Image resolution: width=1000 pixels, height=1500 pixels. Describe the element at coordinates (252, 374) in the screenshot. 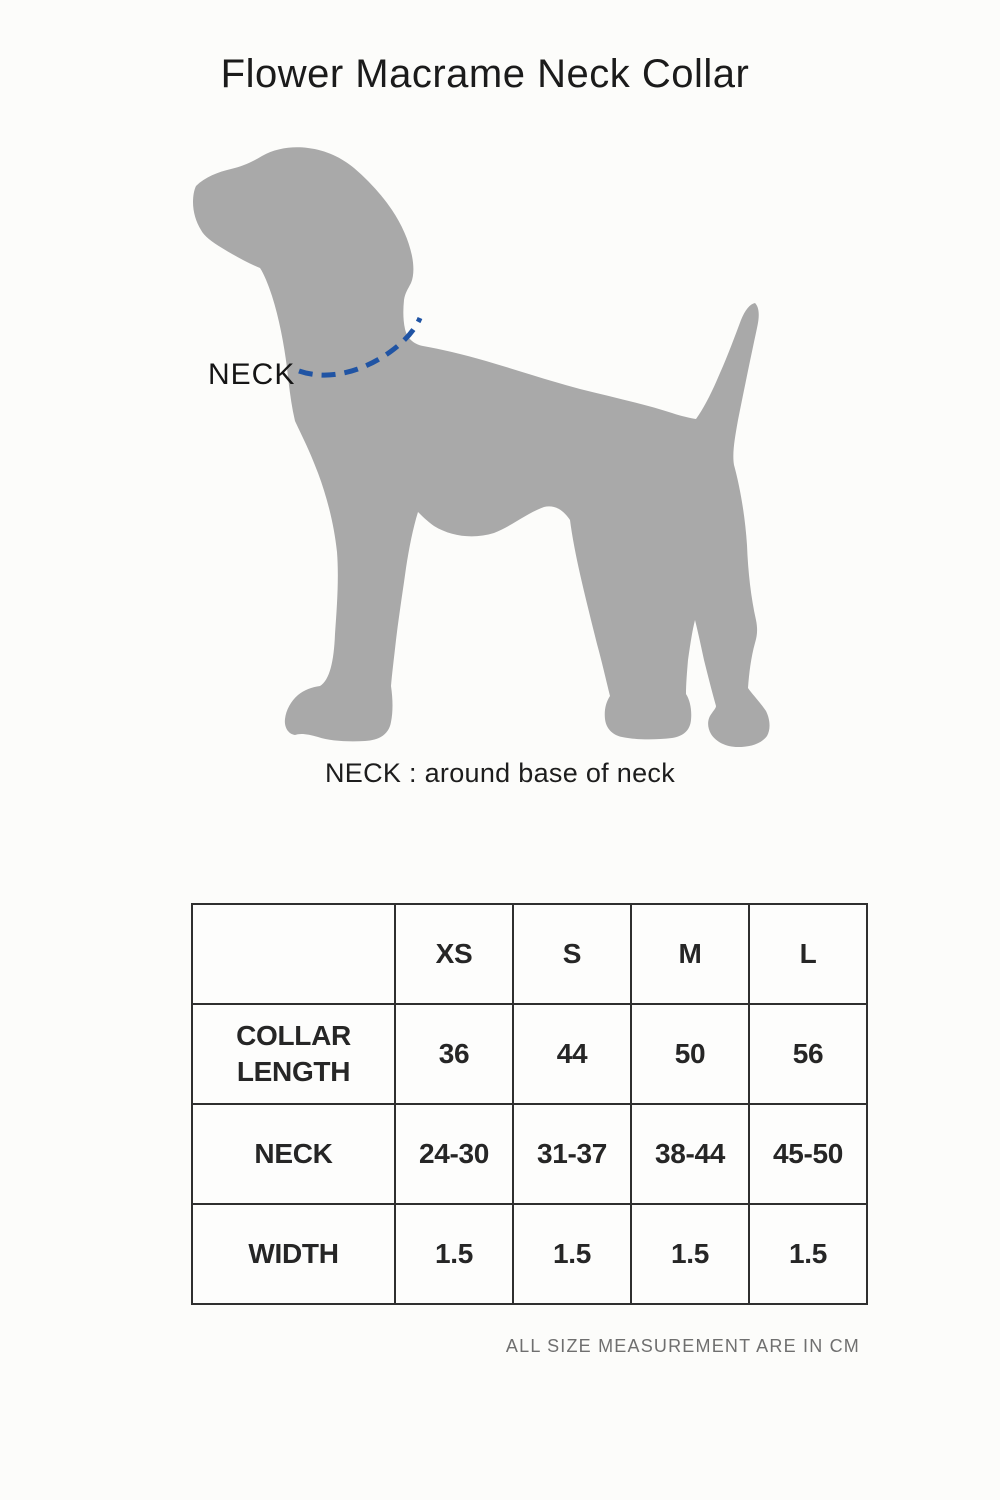

I see `neck-pointer-label: NECK` at that location.